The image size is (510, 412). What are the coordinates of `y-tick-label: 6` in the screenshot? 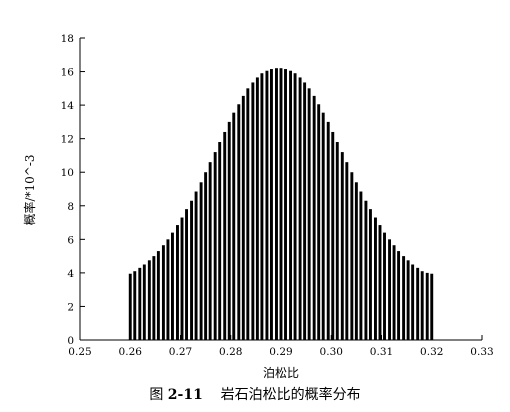 It's located at (70, 240).